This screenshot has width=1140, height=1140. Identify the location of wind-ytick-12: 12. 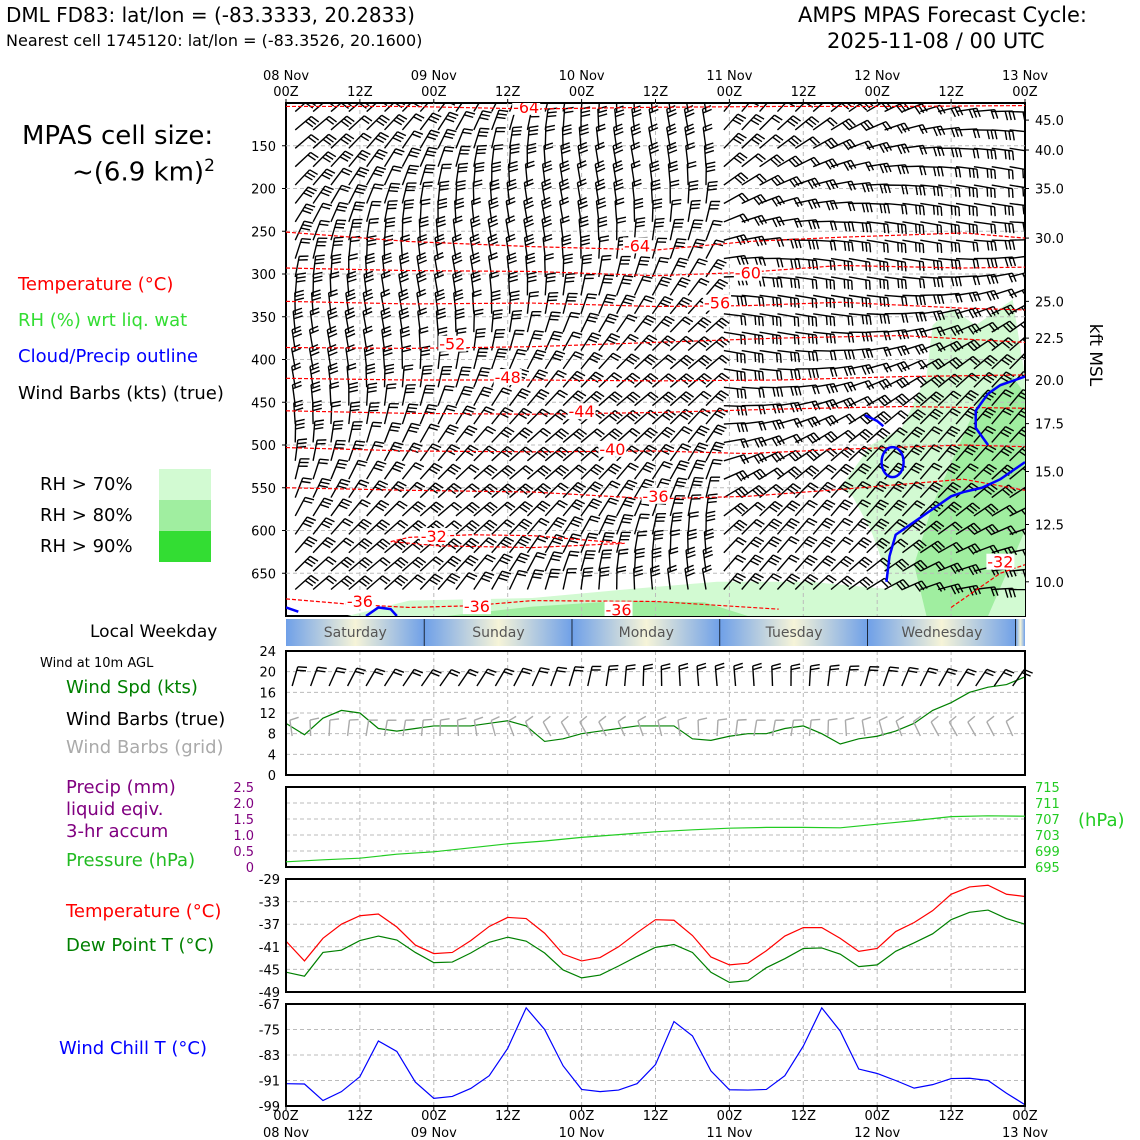
(267, 714).